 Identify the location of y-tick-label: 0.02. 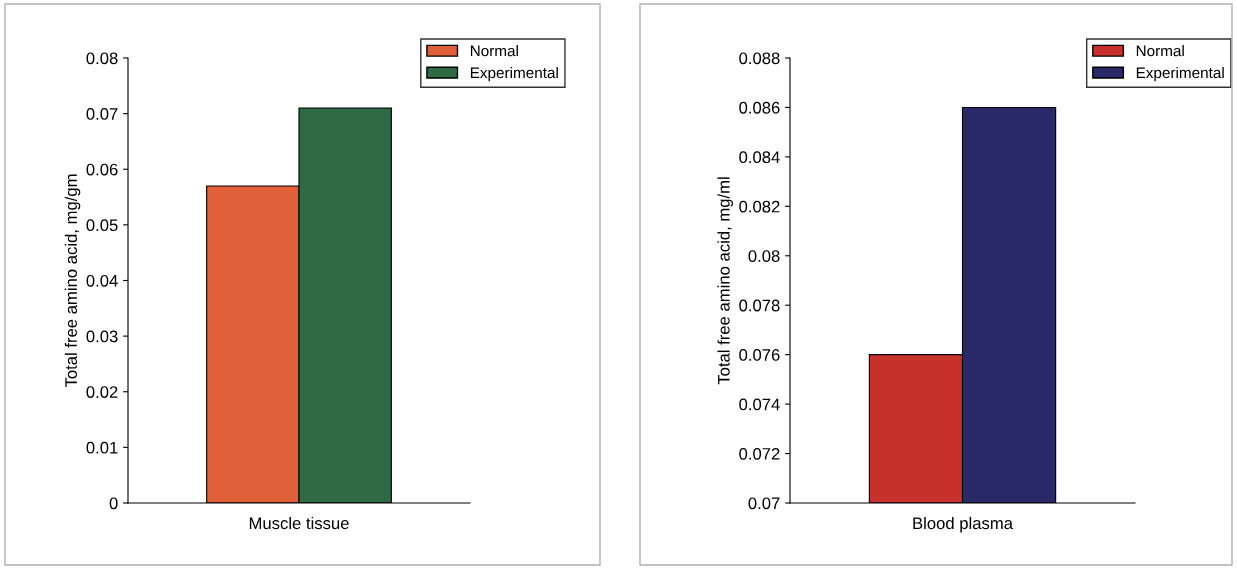
(102, 392).